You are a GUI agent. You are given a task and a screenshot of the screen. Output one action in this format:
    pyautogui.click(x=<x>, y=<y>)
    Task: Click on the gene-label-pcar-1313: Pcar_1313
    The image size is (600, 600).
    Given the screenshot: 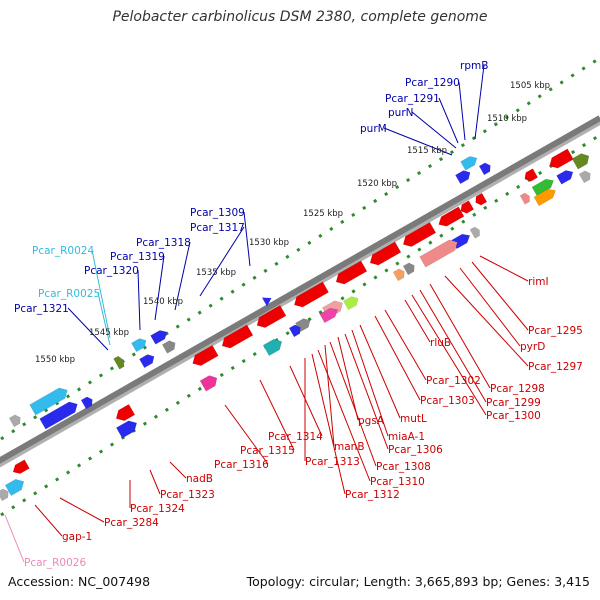 What is the action you would take?
    pyautogui.click(x=332, y=462)
    